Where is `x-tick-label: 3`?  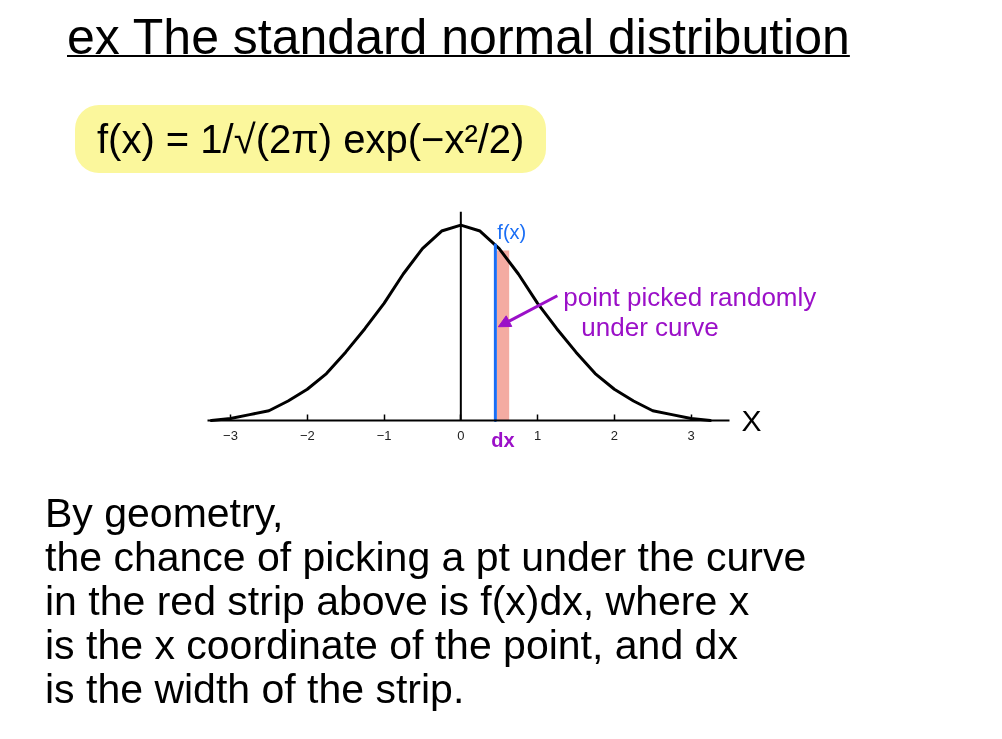
x-tick-label: 3 is located at coordinates (691, 435).